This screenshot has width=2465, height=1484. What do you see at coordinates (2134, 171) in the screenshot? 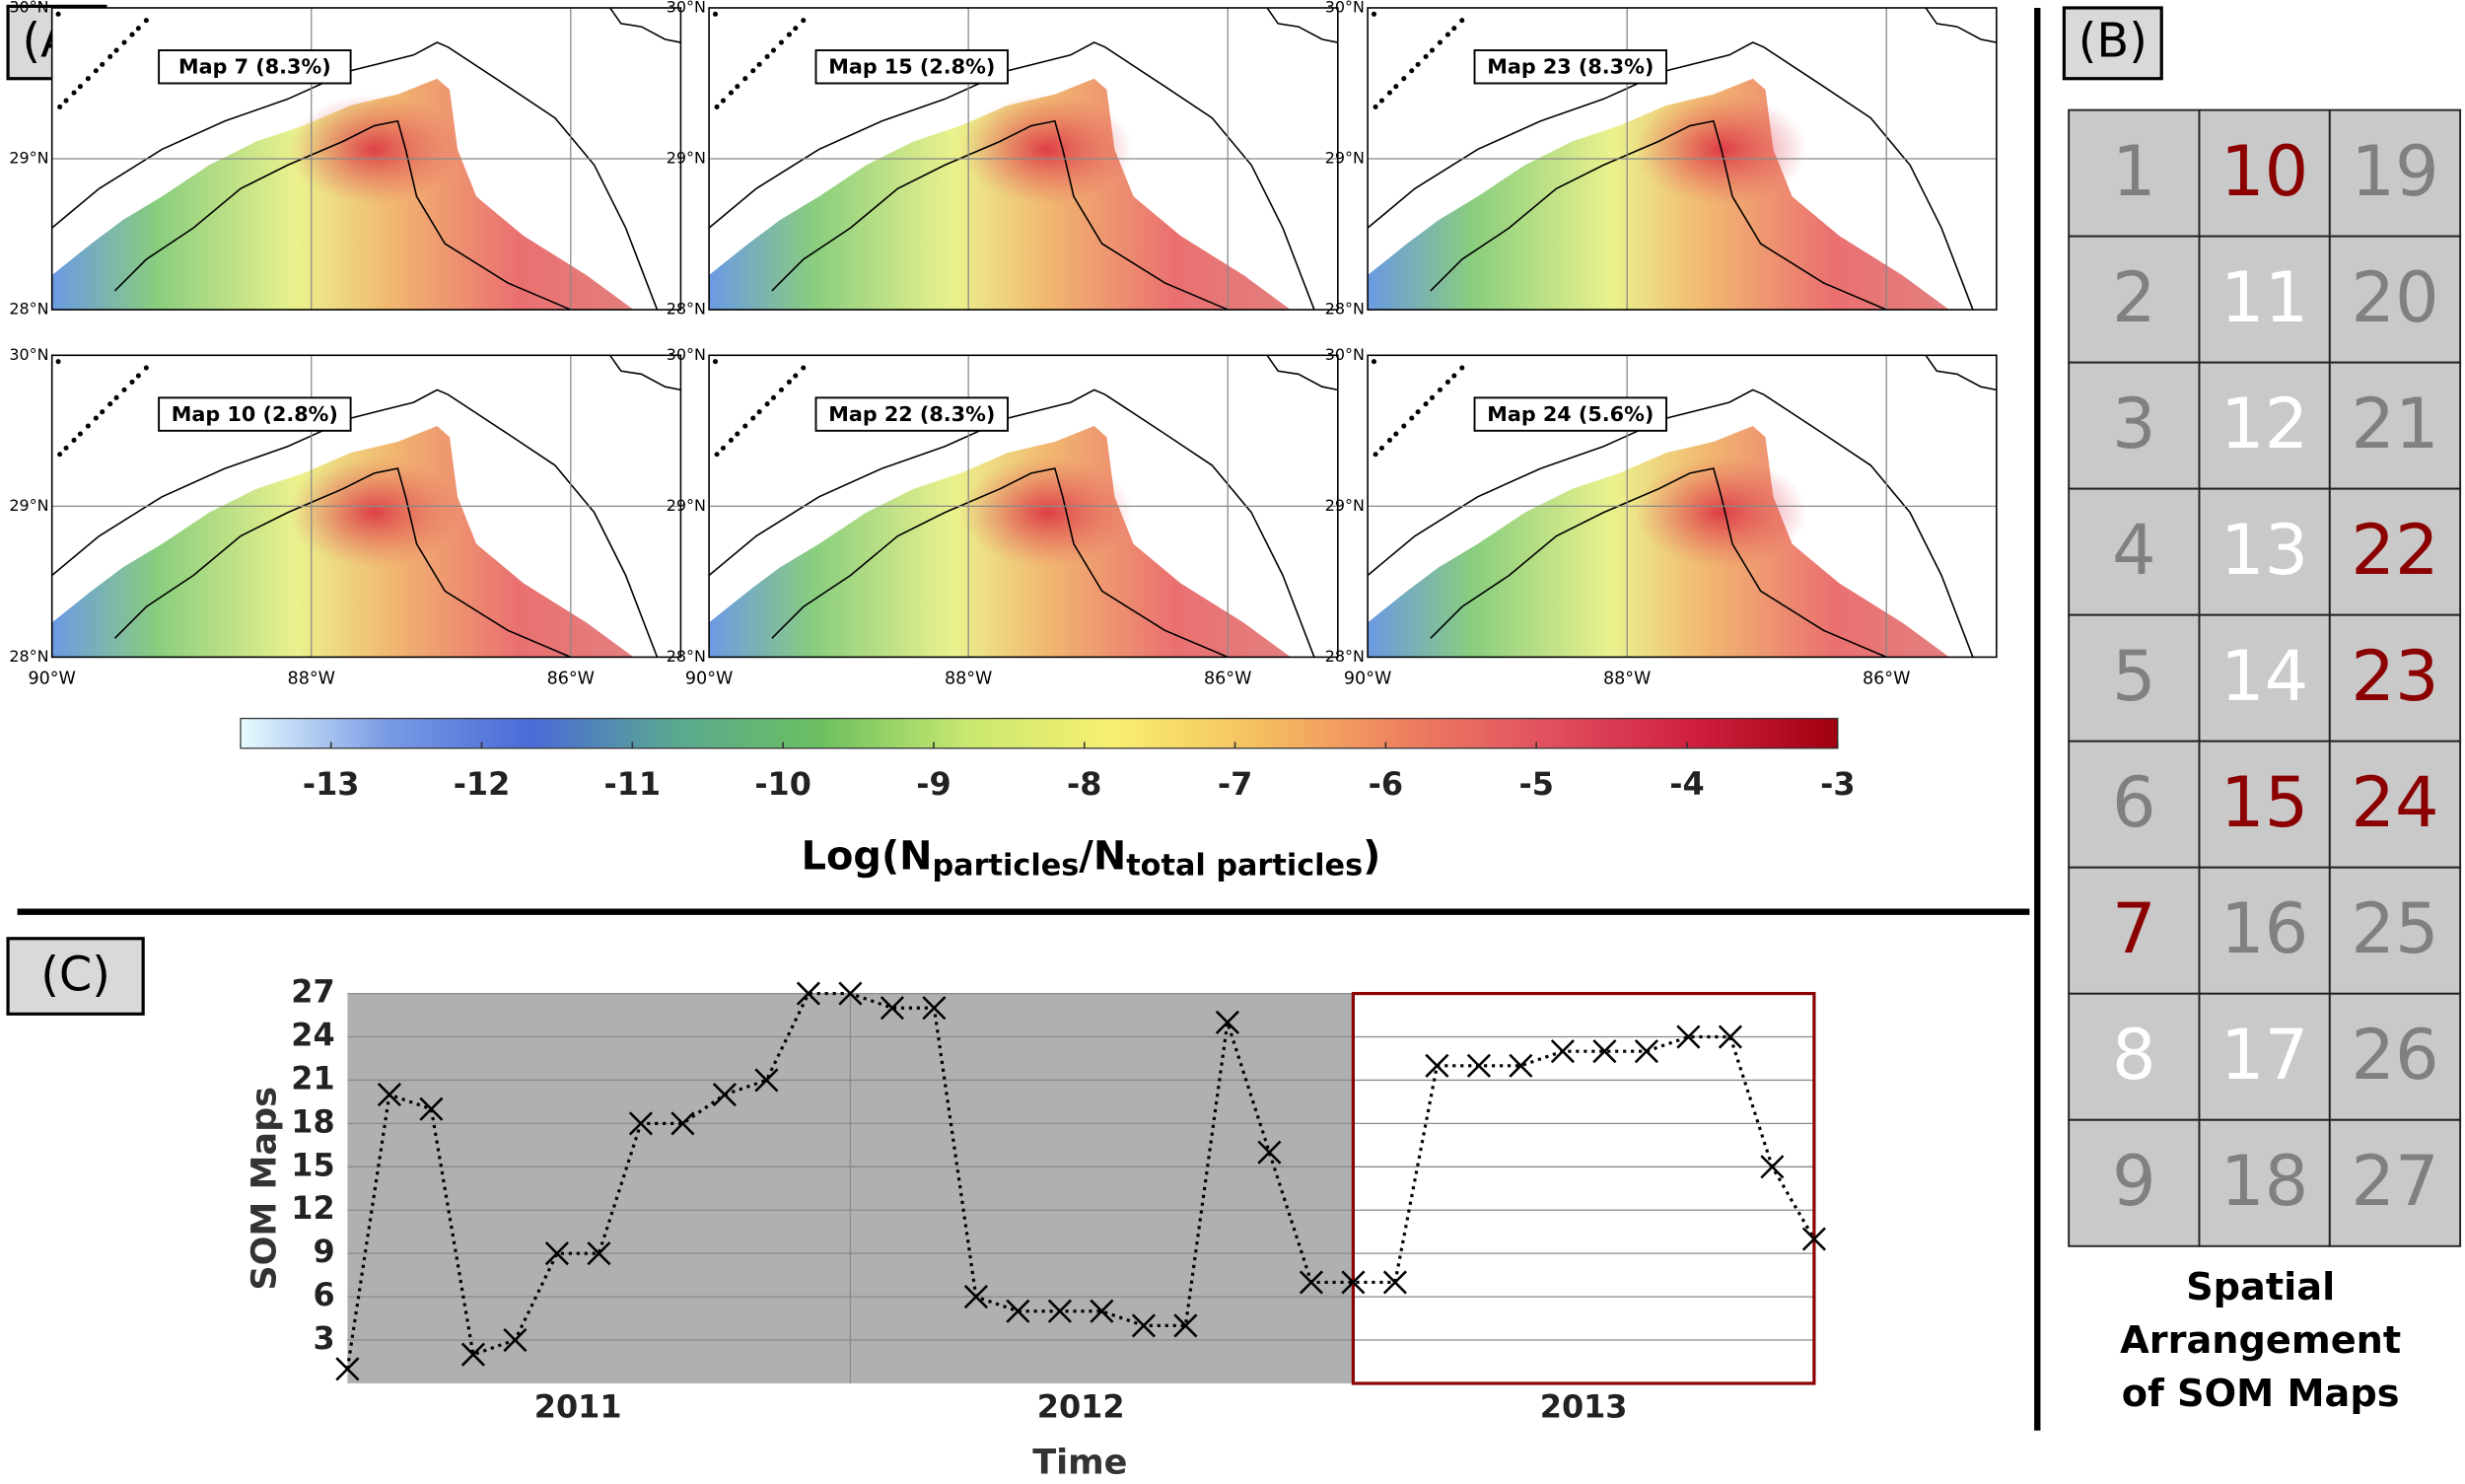
I see `cell-number: 1` at bounding box center [2134, 171].